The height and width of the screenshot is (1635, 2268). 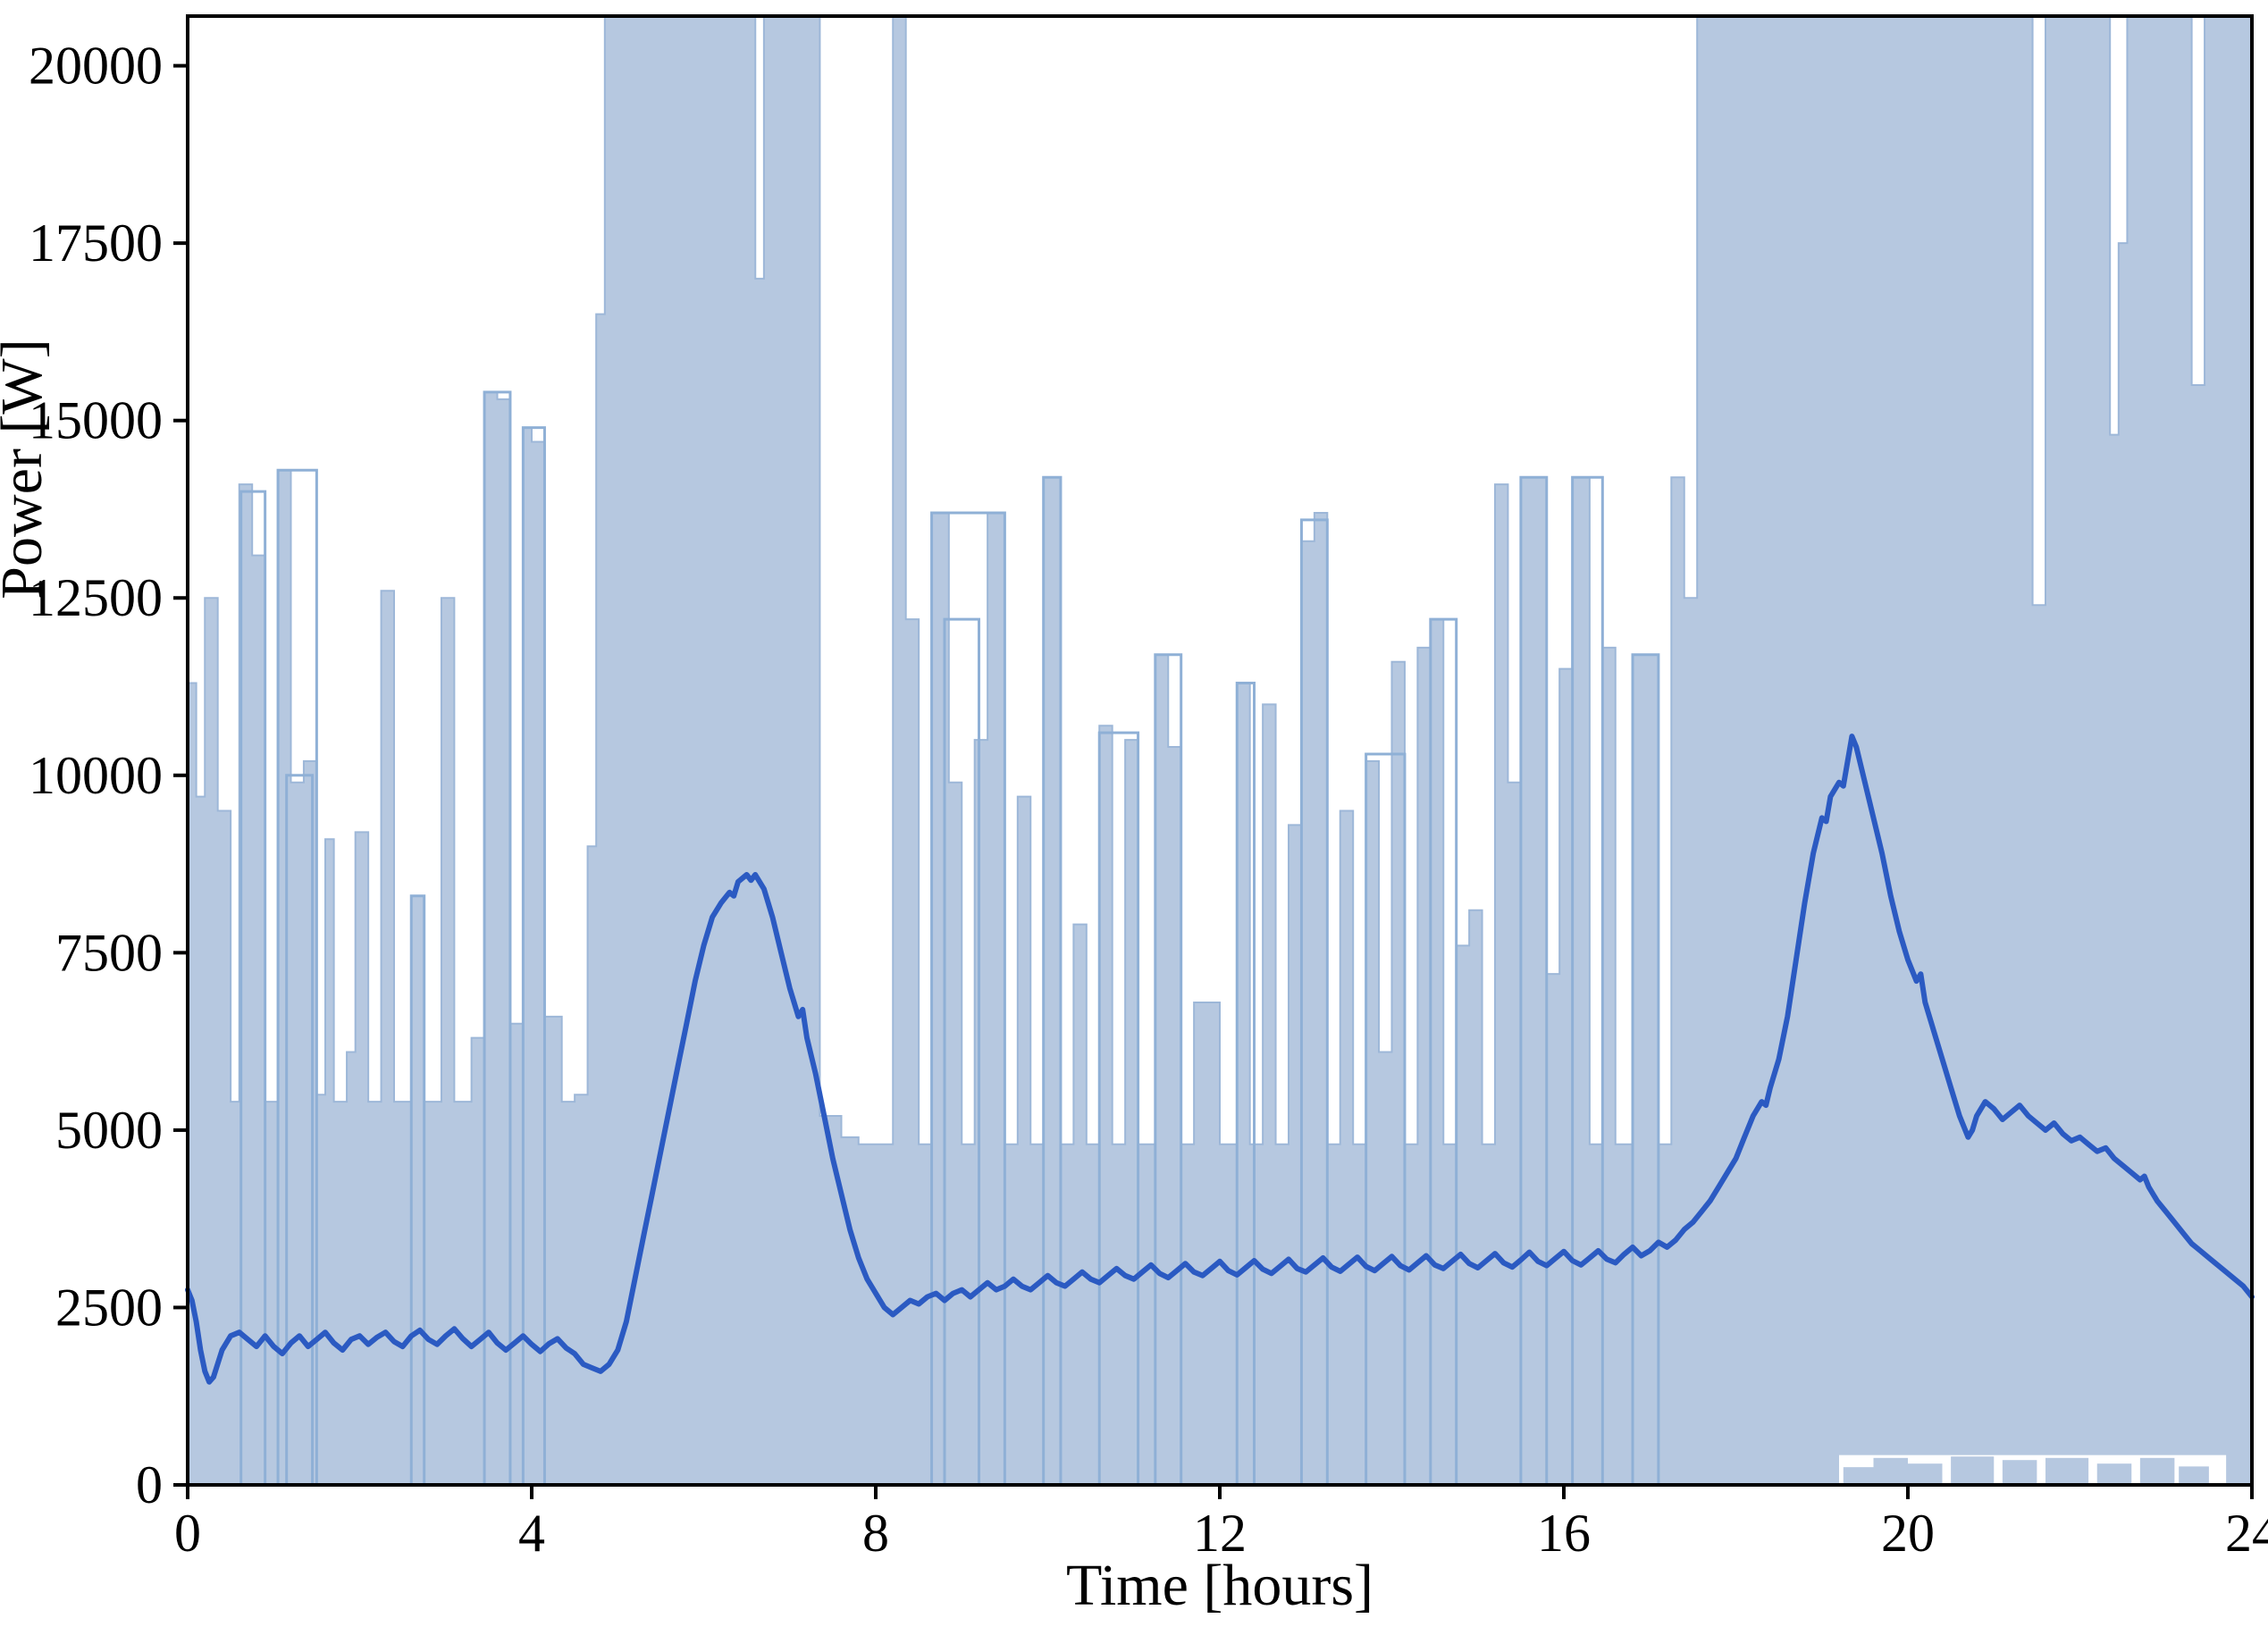 I want to click on x-axis-label: Time [hours], so click(x=1219, y=1585).